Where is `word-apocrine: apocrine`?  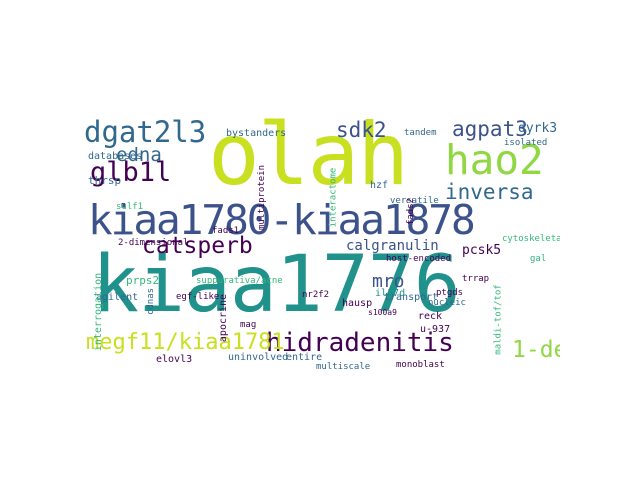
word-apocrine: apocrine is located at coordinates (224, 318).